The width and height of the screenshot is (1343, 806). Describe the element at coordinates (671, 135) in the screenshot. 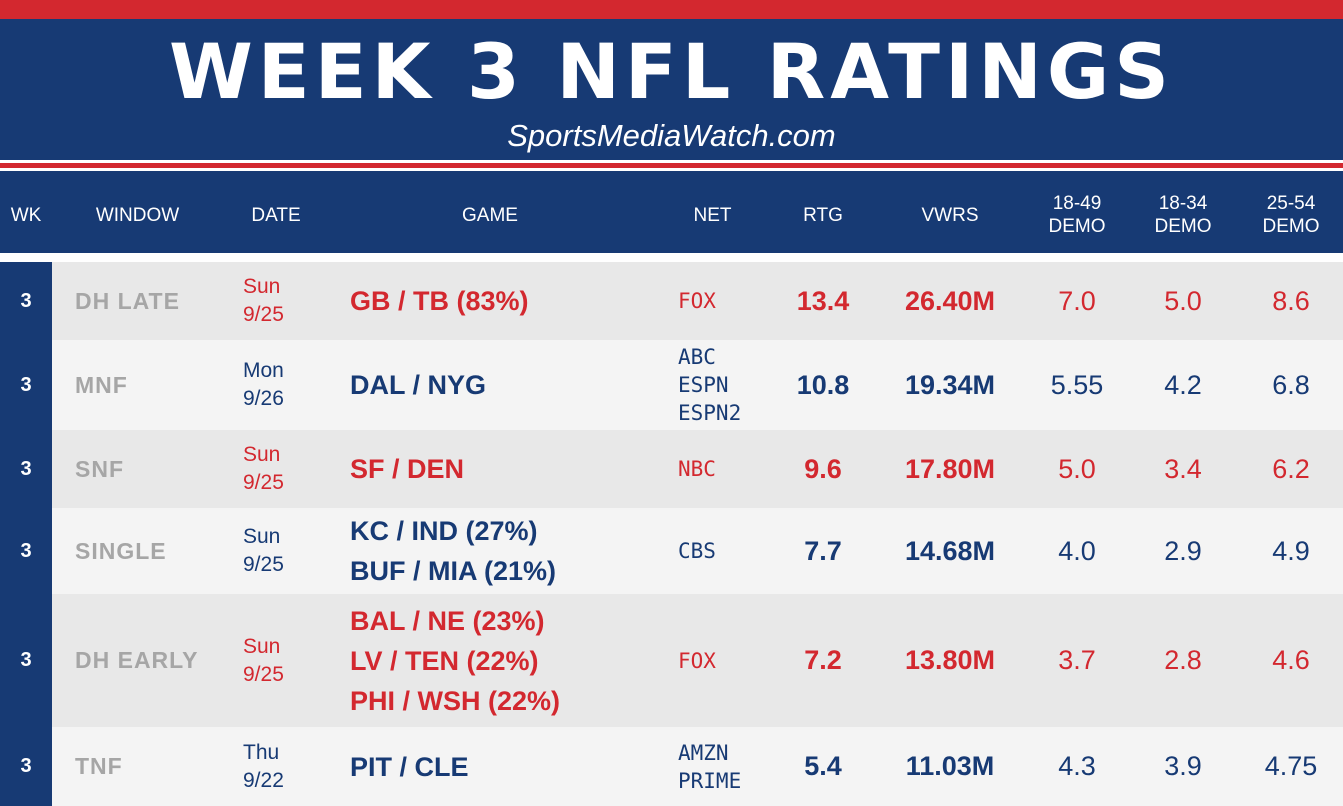

I see `source-credit: SportsMediaWatch.com` at that location.